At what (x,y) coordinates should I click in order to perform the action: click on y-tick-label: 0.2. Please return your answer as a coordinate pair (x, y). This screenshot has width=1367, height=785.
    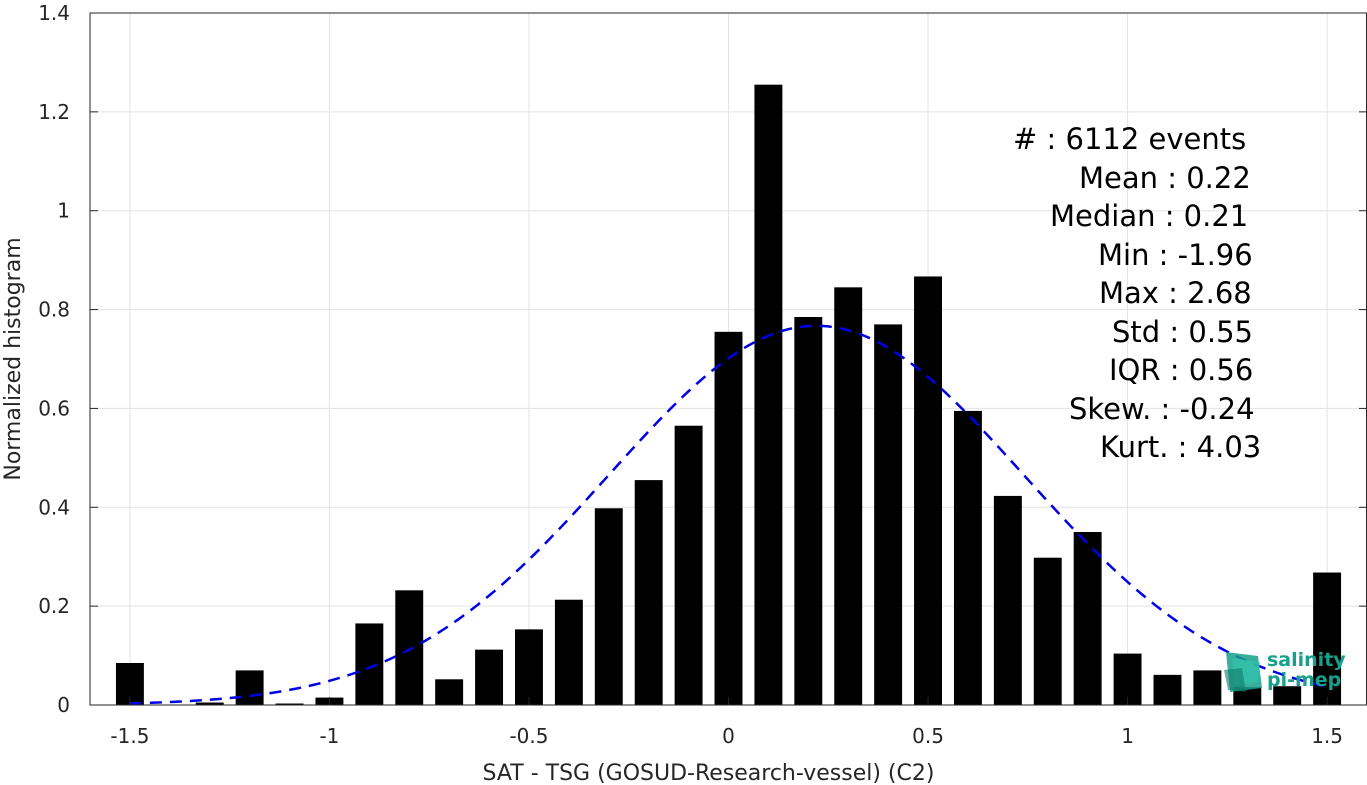
    Looking at the image, I should click on (54, 606).